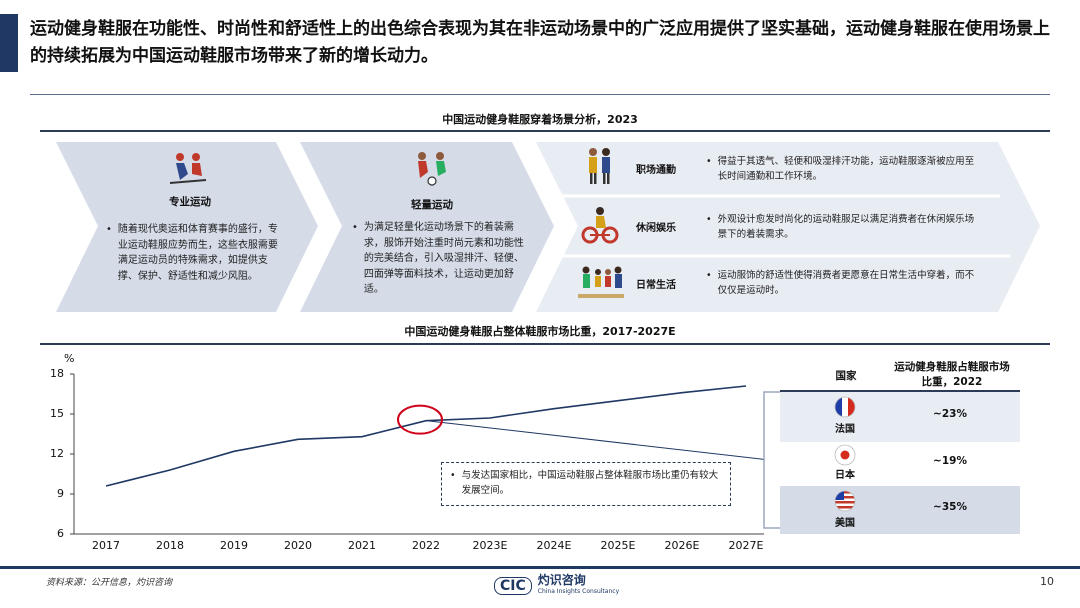  What do you see at coordinates (656, 285) in the screenshot?
I see `scene-label-daily: 日常生活` at bounding box center [656, 285].